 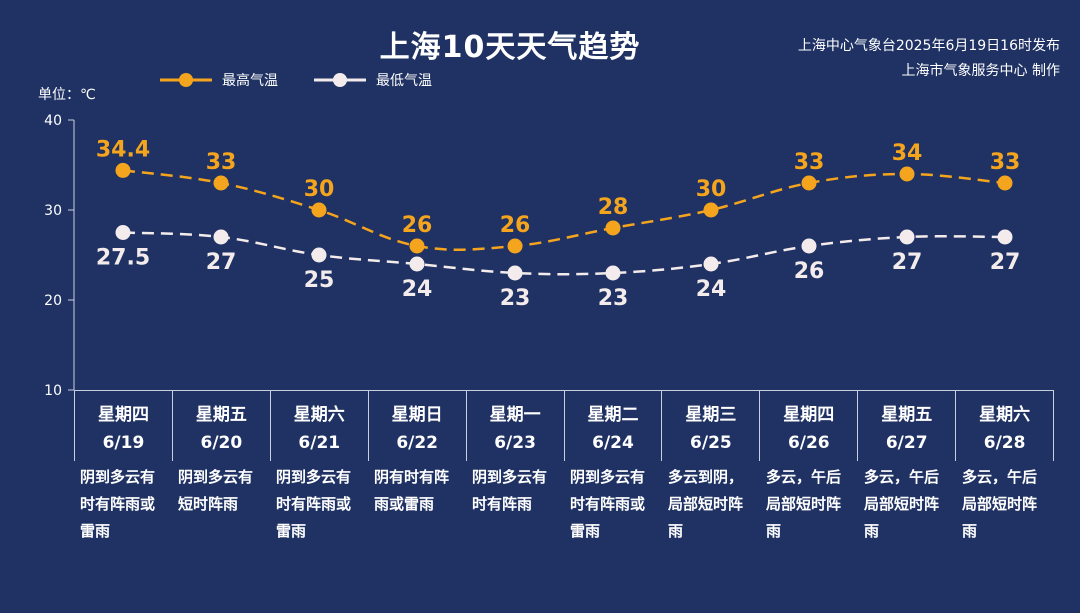 What do you see at coordinates (219, 80) in the screenshot?
I see `legend-item-high: 最高气温` at bounding box center [219, 80].